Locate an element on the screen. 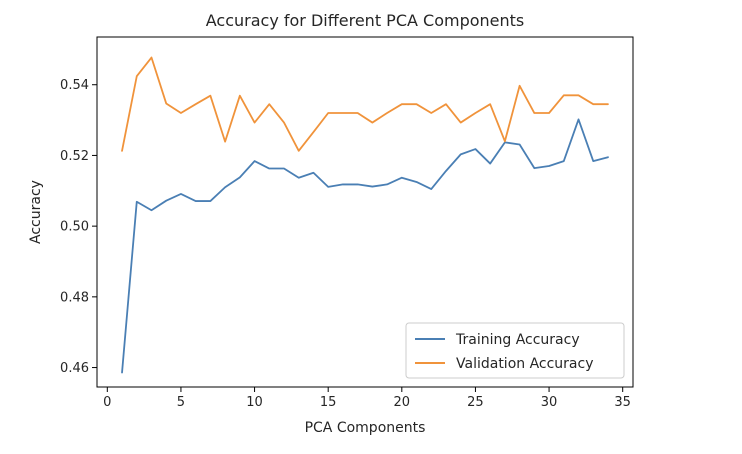  legend-box is located at coordinates (515, 350).